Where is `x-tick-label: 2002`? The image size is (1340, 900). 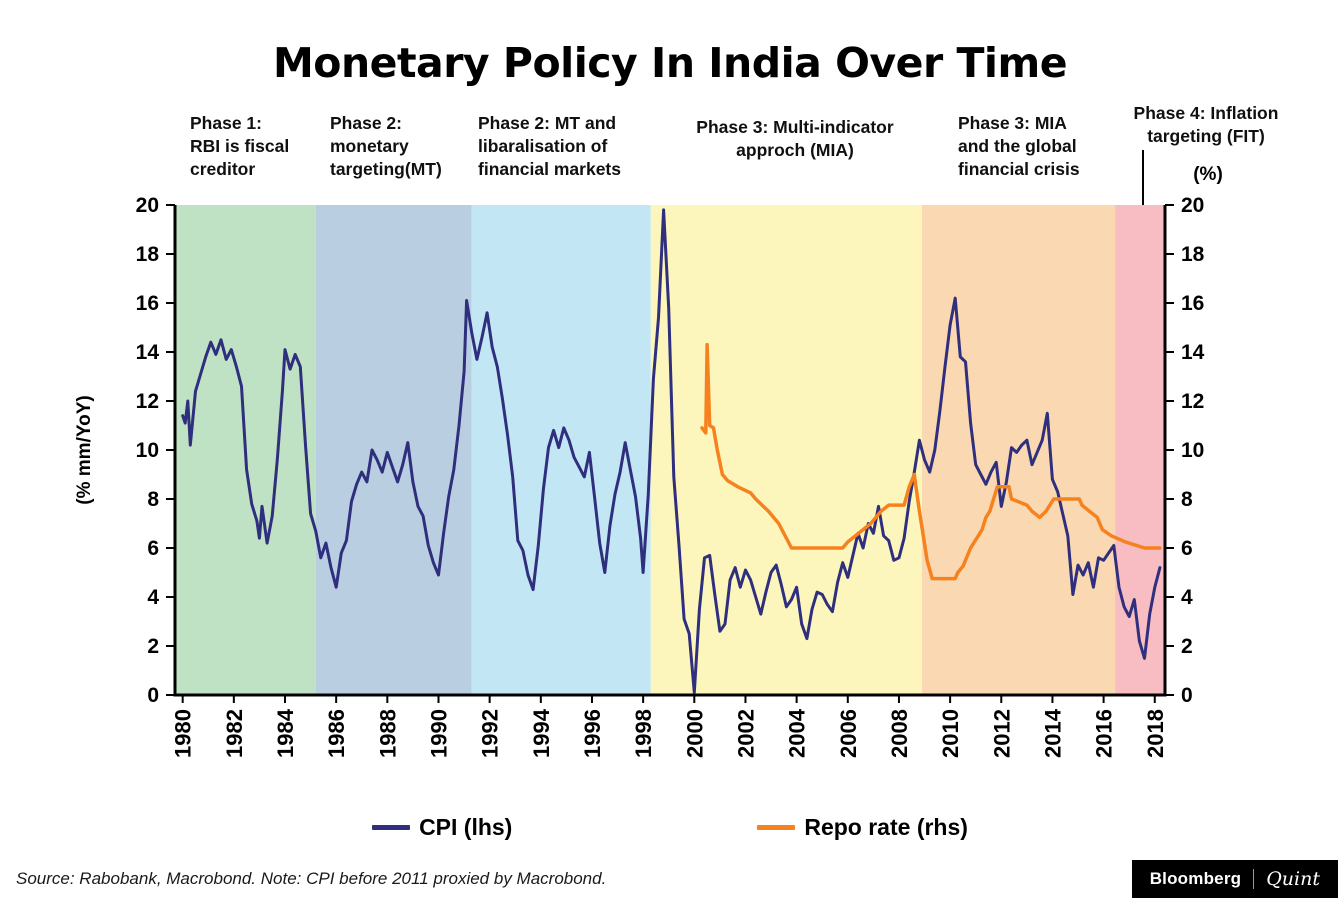
x-tick-label: 2002 is located at coordinates (745, 733).